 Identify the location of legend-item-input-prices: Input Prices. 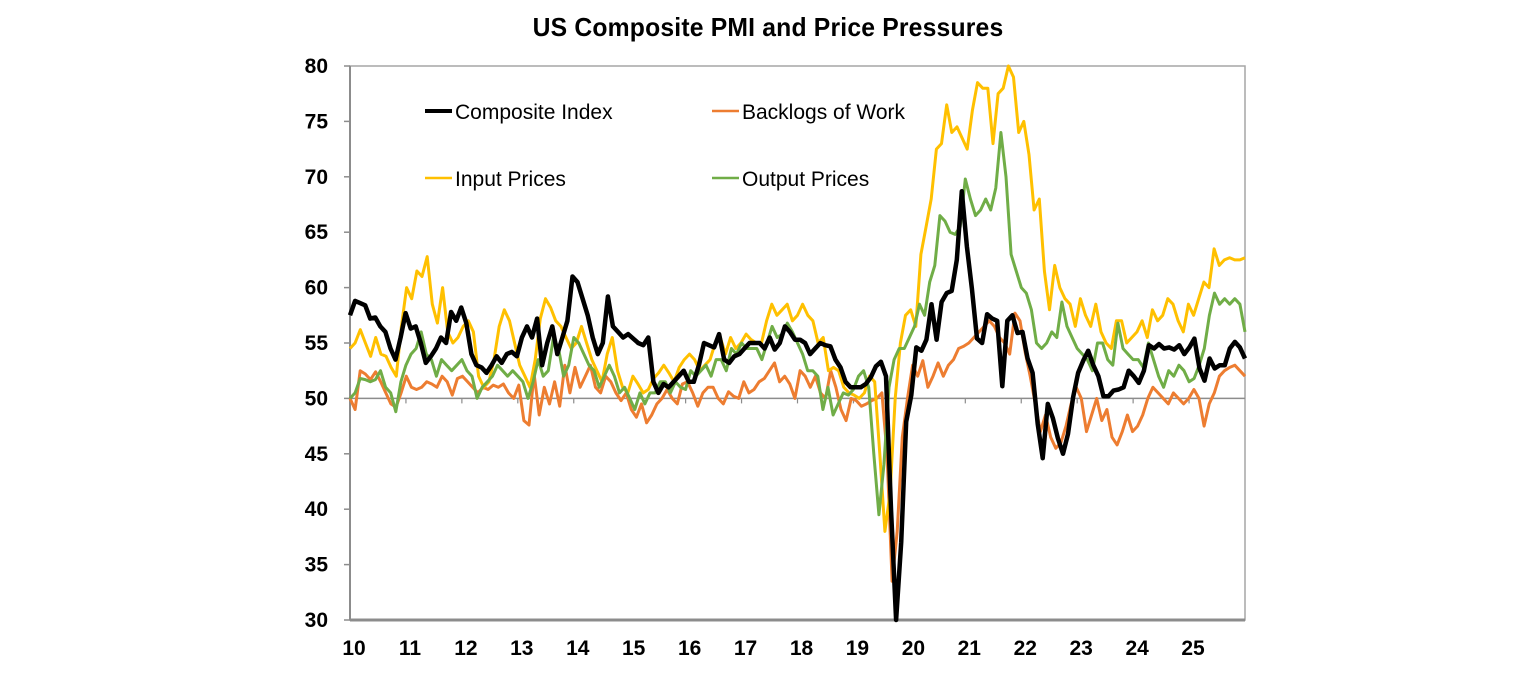
(495, 179).